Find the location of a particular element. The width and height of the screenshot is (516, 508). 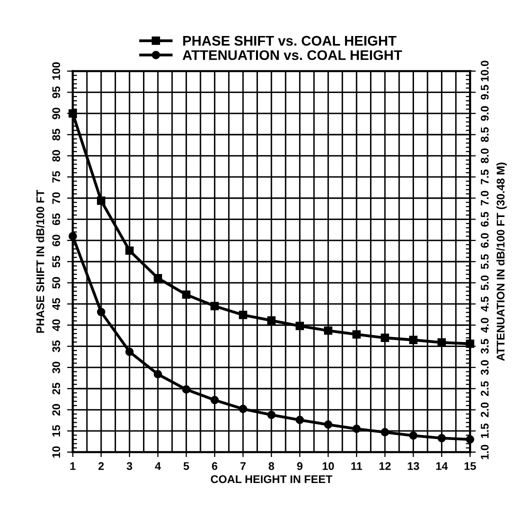

y-tick-label: 20 is located at coordinates (56, 410).